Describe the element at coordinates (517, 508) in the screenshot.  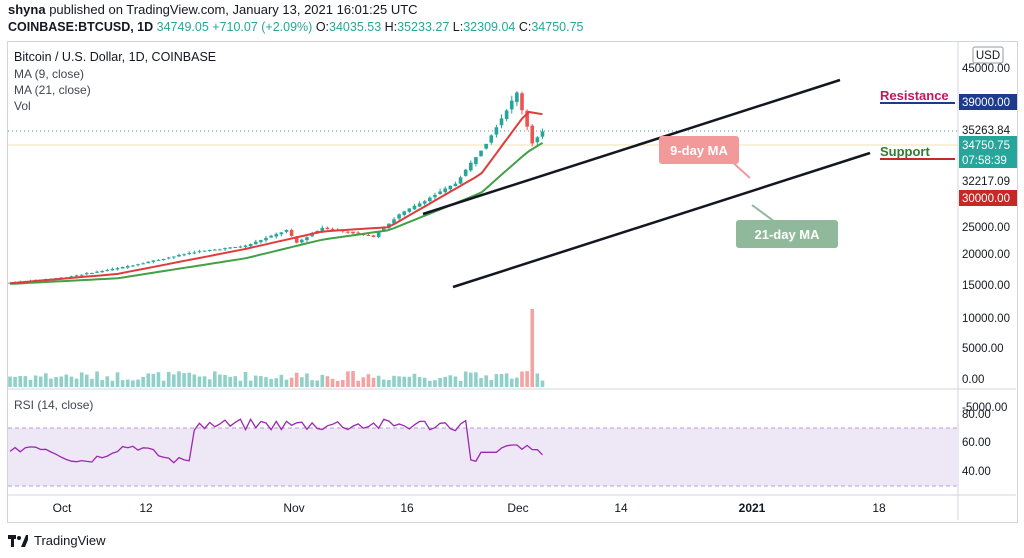
I see `time-label-dec: Dec` at that location.